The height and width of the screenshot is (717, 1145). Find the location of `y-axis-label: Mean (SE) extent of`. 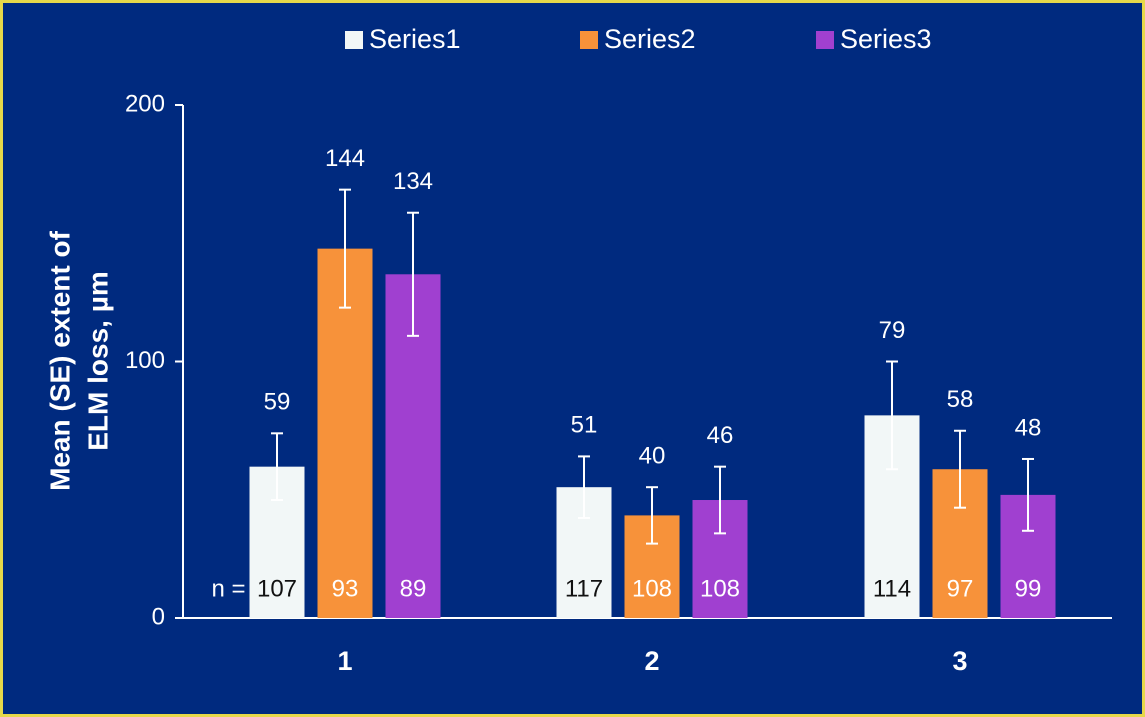

y-axis-label: Mean (SE) extent of is located at coordinates (59, 360).